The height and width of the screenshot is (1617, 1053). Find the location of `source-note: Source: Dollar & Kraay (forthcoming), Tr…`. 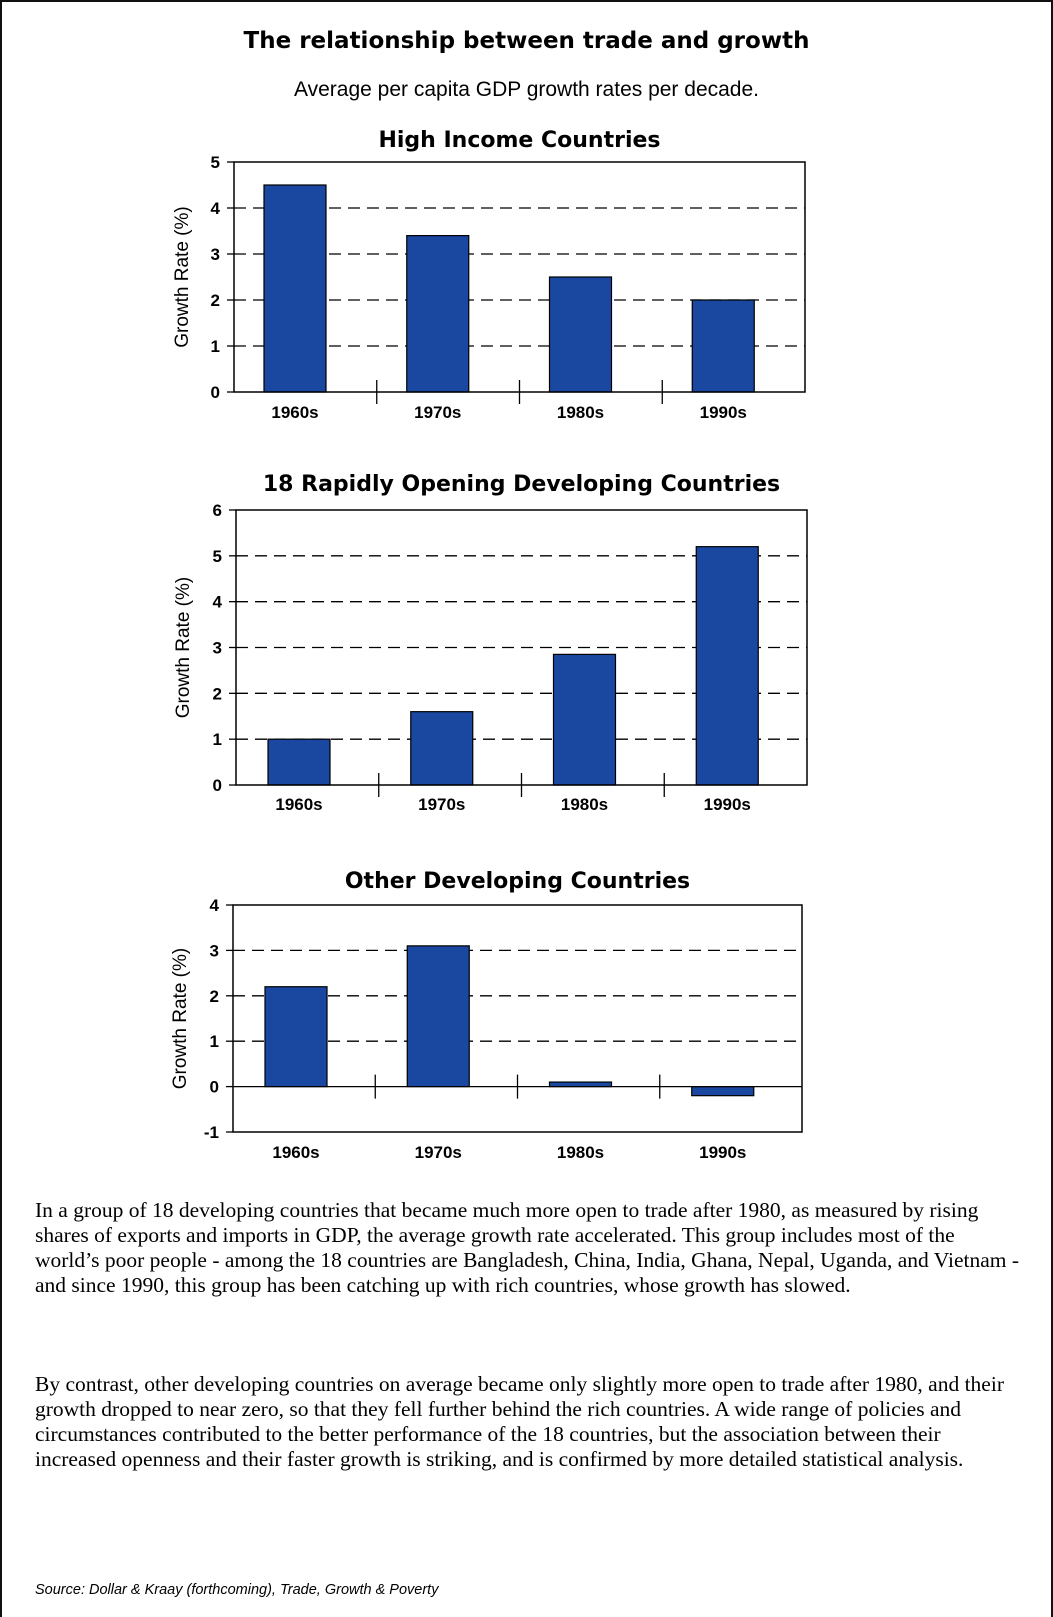

source-note: Source: Dollar & Kraay (forthcoming), Tr… is located at coordinates (237, 1590).